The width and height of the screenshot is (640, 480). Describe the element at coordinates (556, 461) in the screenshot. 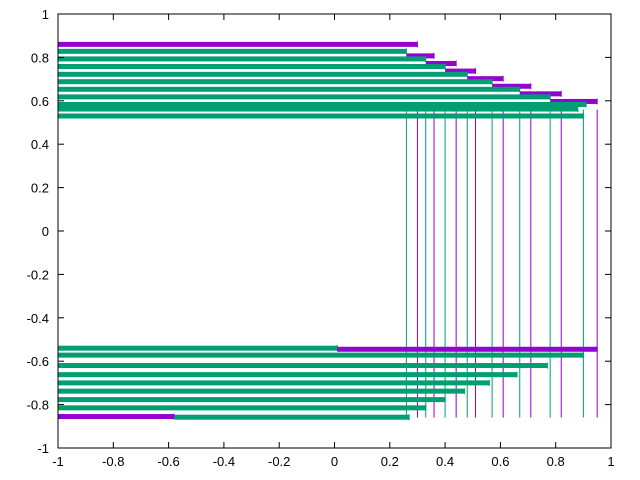

I see `x-tick-label: 0.8` at that location.